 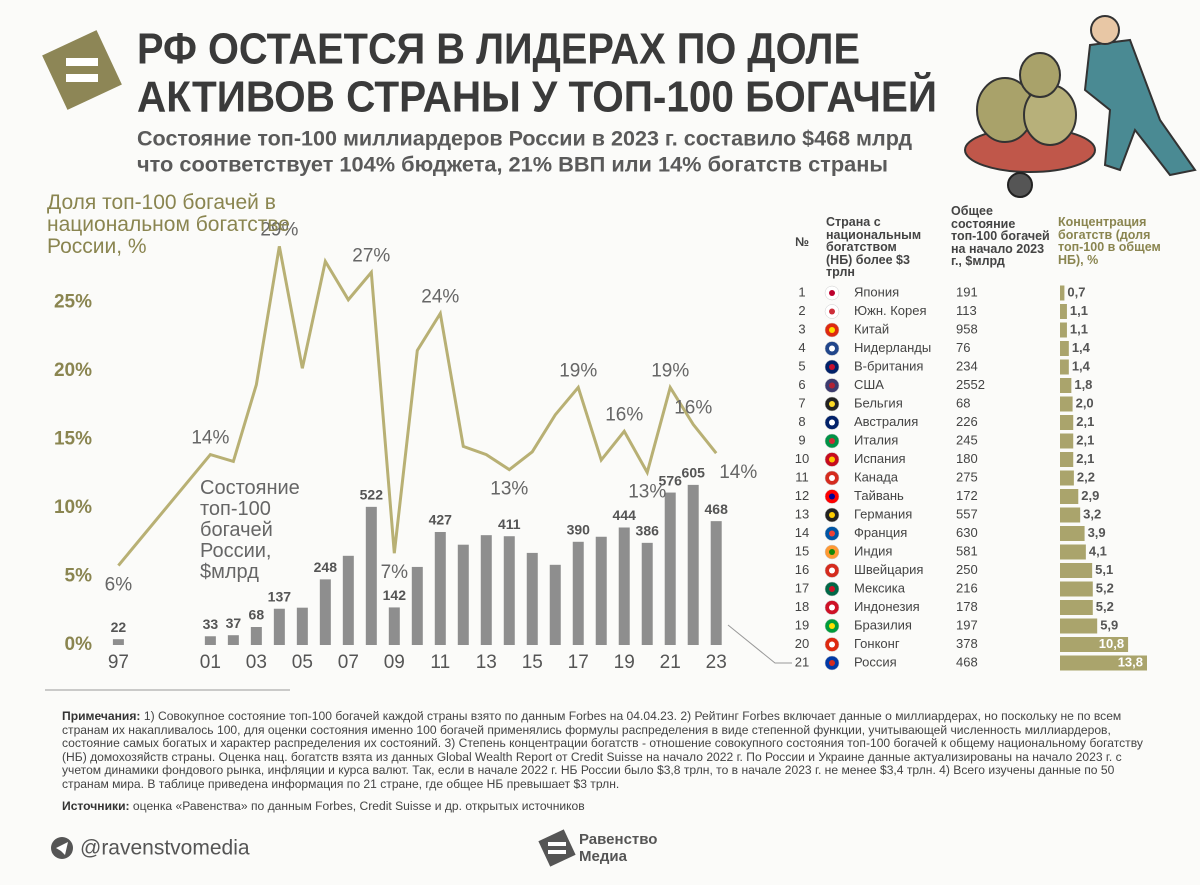 What do you see at coordinates (73, 302) in the screenshot?
I see `y-tick-label: 25%` at bounding box center [73, 302].